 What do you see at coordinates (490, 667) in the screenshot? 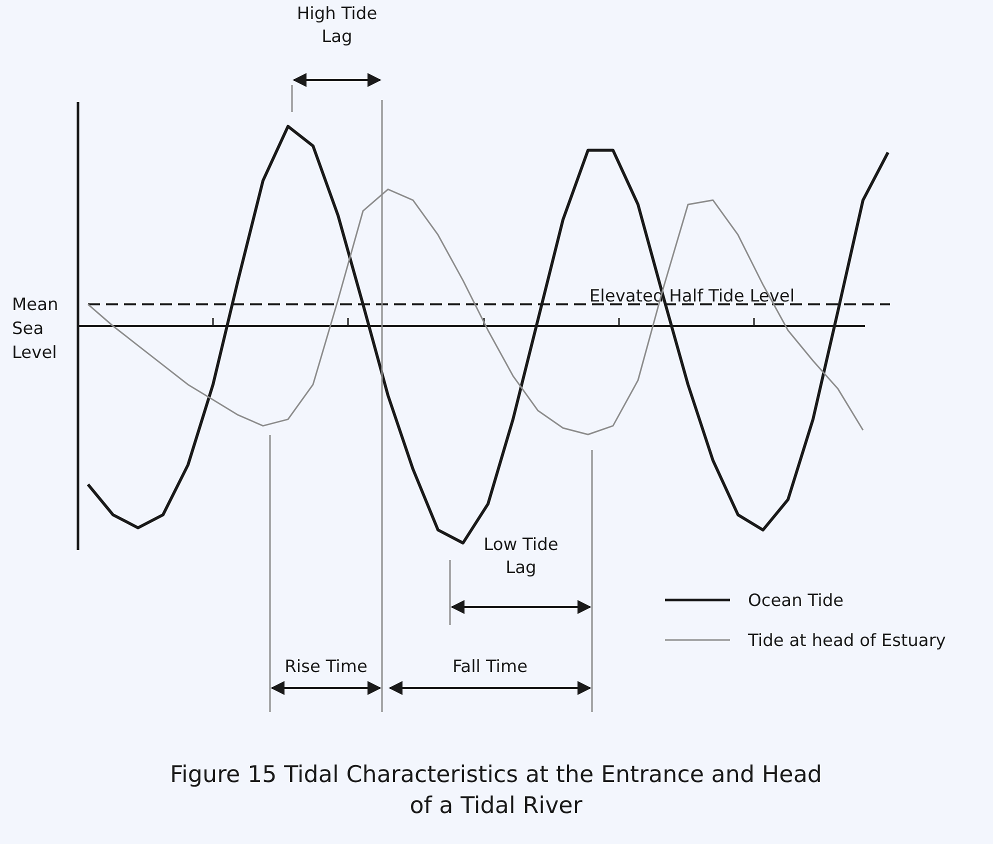
I see `text: Fall Time` at bounding box center [490, 667].